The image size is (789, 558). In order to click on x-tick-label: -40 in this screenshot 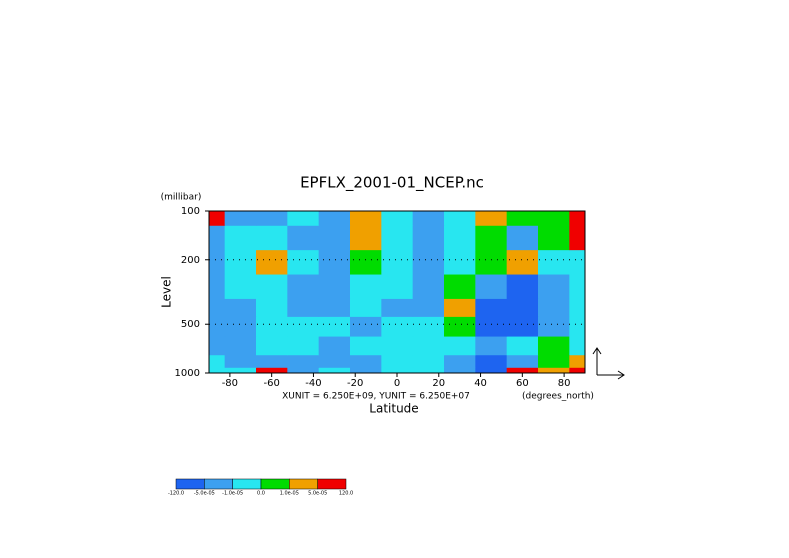, I will do `click(313, 383)`.